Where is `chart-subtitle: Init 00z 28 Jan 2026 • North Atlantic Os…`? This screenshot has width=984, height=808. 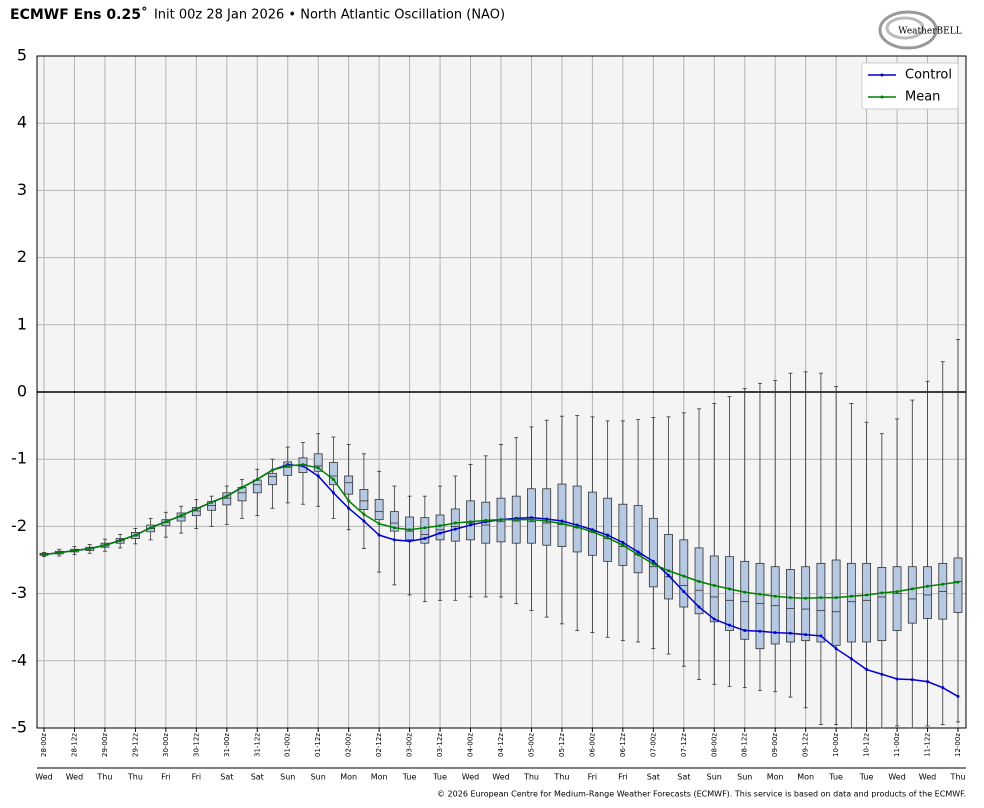 chart-subtitle: Init 00z 28 Jan 2026 • North Atlantic Os… is located at coordinates (329, 15).